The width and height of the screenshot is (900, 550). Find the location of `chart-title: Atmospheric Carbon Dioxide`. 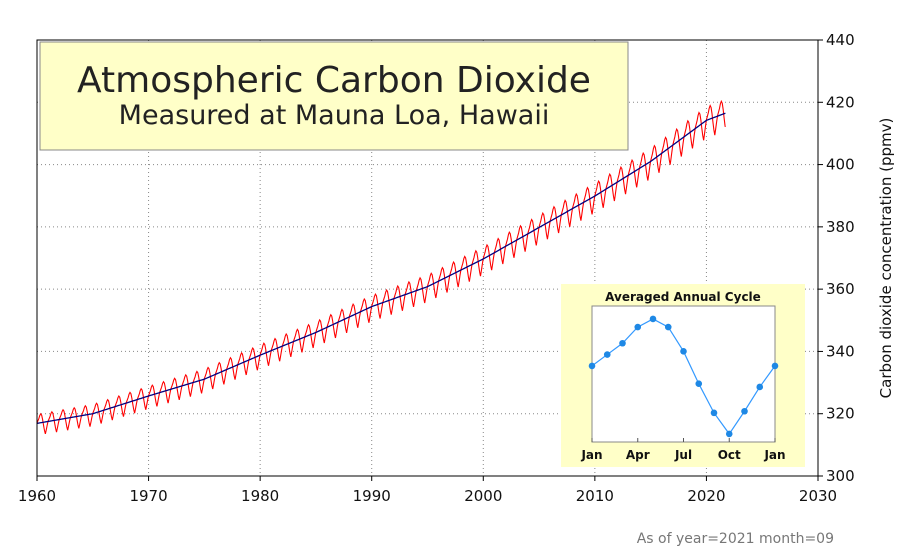

chart-title: Atmospheric Carbon Dioxide is located at coordinates (334, 80).